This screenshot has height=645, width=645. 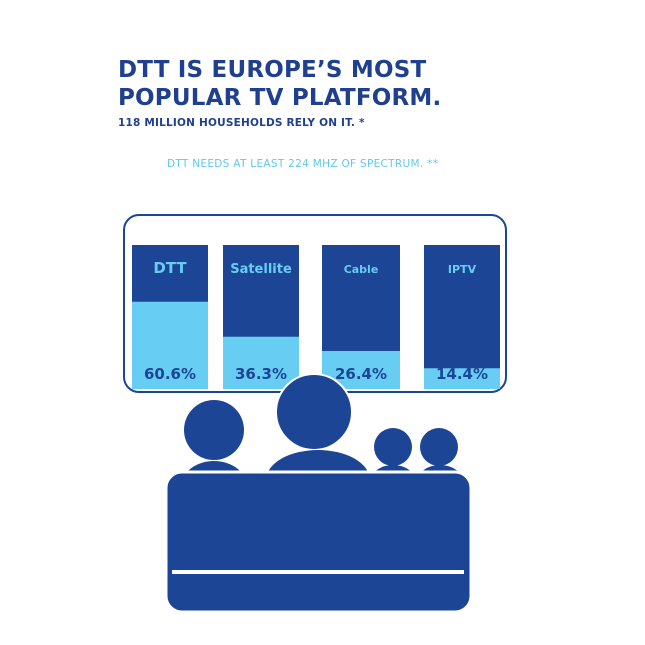 I want to click on bar-value-label-satellite: 36.3%, so click(x=261, y=374).